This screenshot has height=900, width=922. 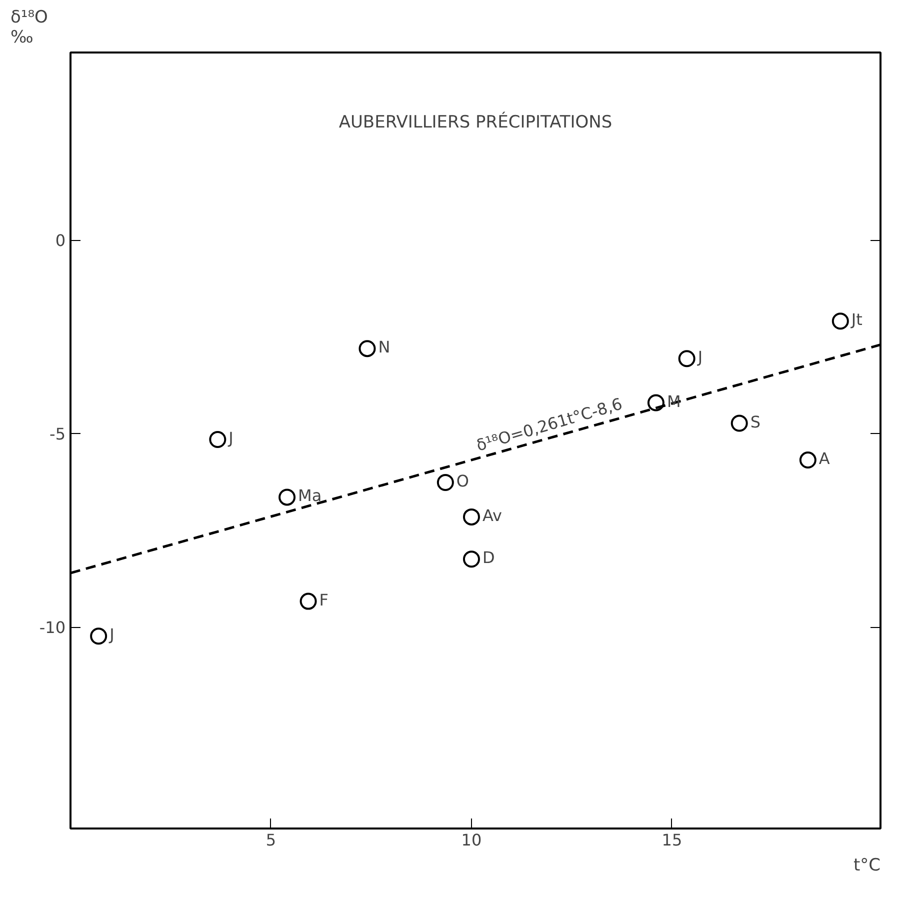 What do you see at coordinates (271, 840) in the screenshot?
I see `x-tick-label: 5` at bounding box center [271, 840].